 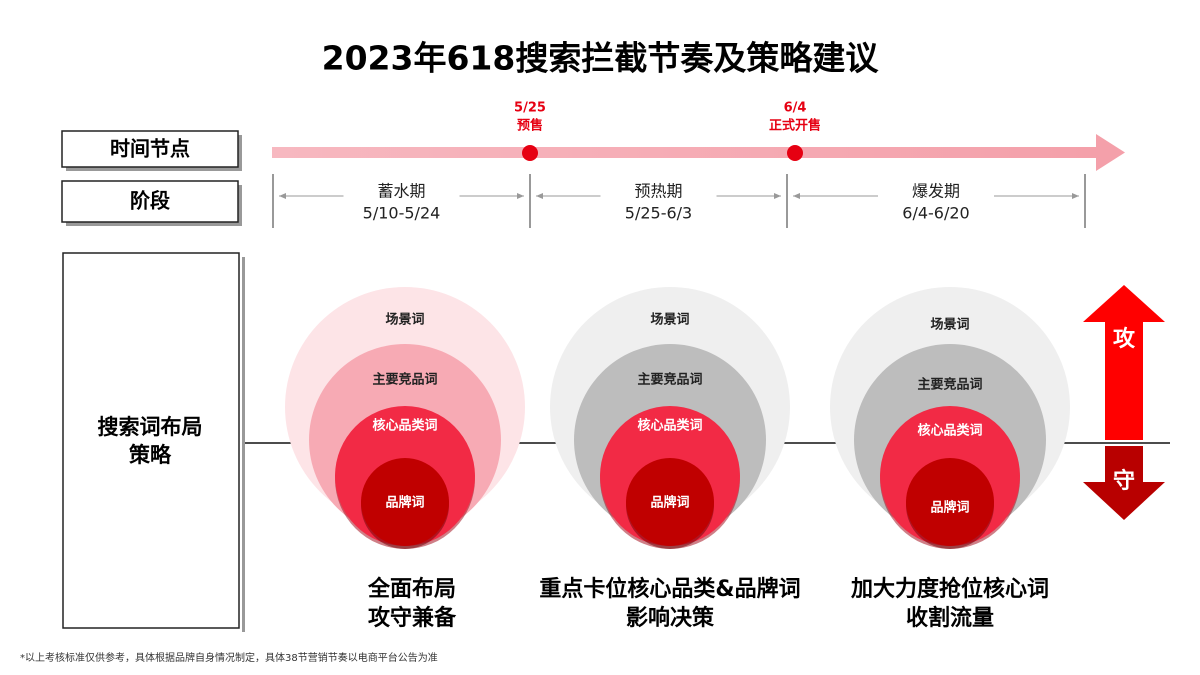 What do you see at coordinates (1124, 339) in the screenshot?
I see `attack-label: 攻` at bounding box center [1124, 339].